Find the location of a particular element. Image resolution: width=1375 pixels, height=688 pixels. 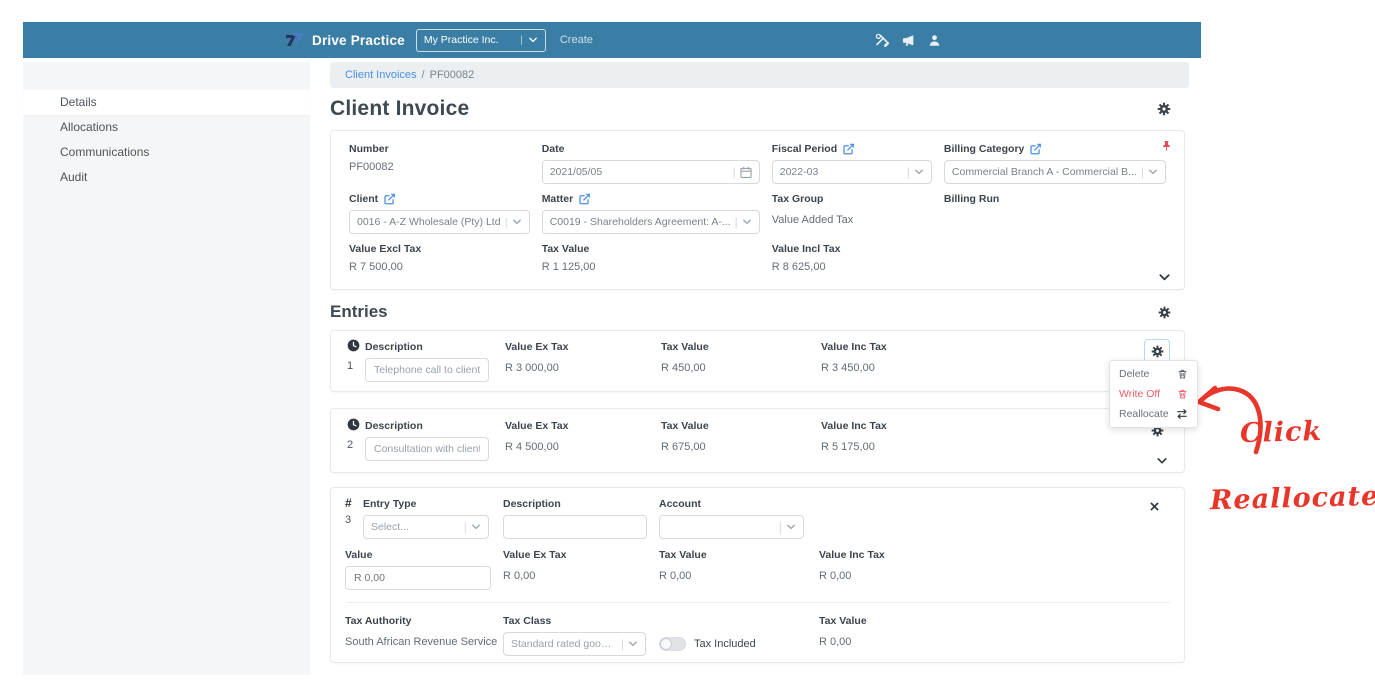

remove-entry-close-icon is located at coordinates (1154, 506).